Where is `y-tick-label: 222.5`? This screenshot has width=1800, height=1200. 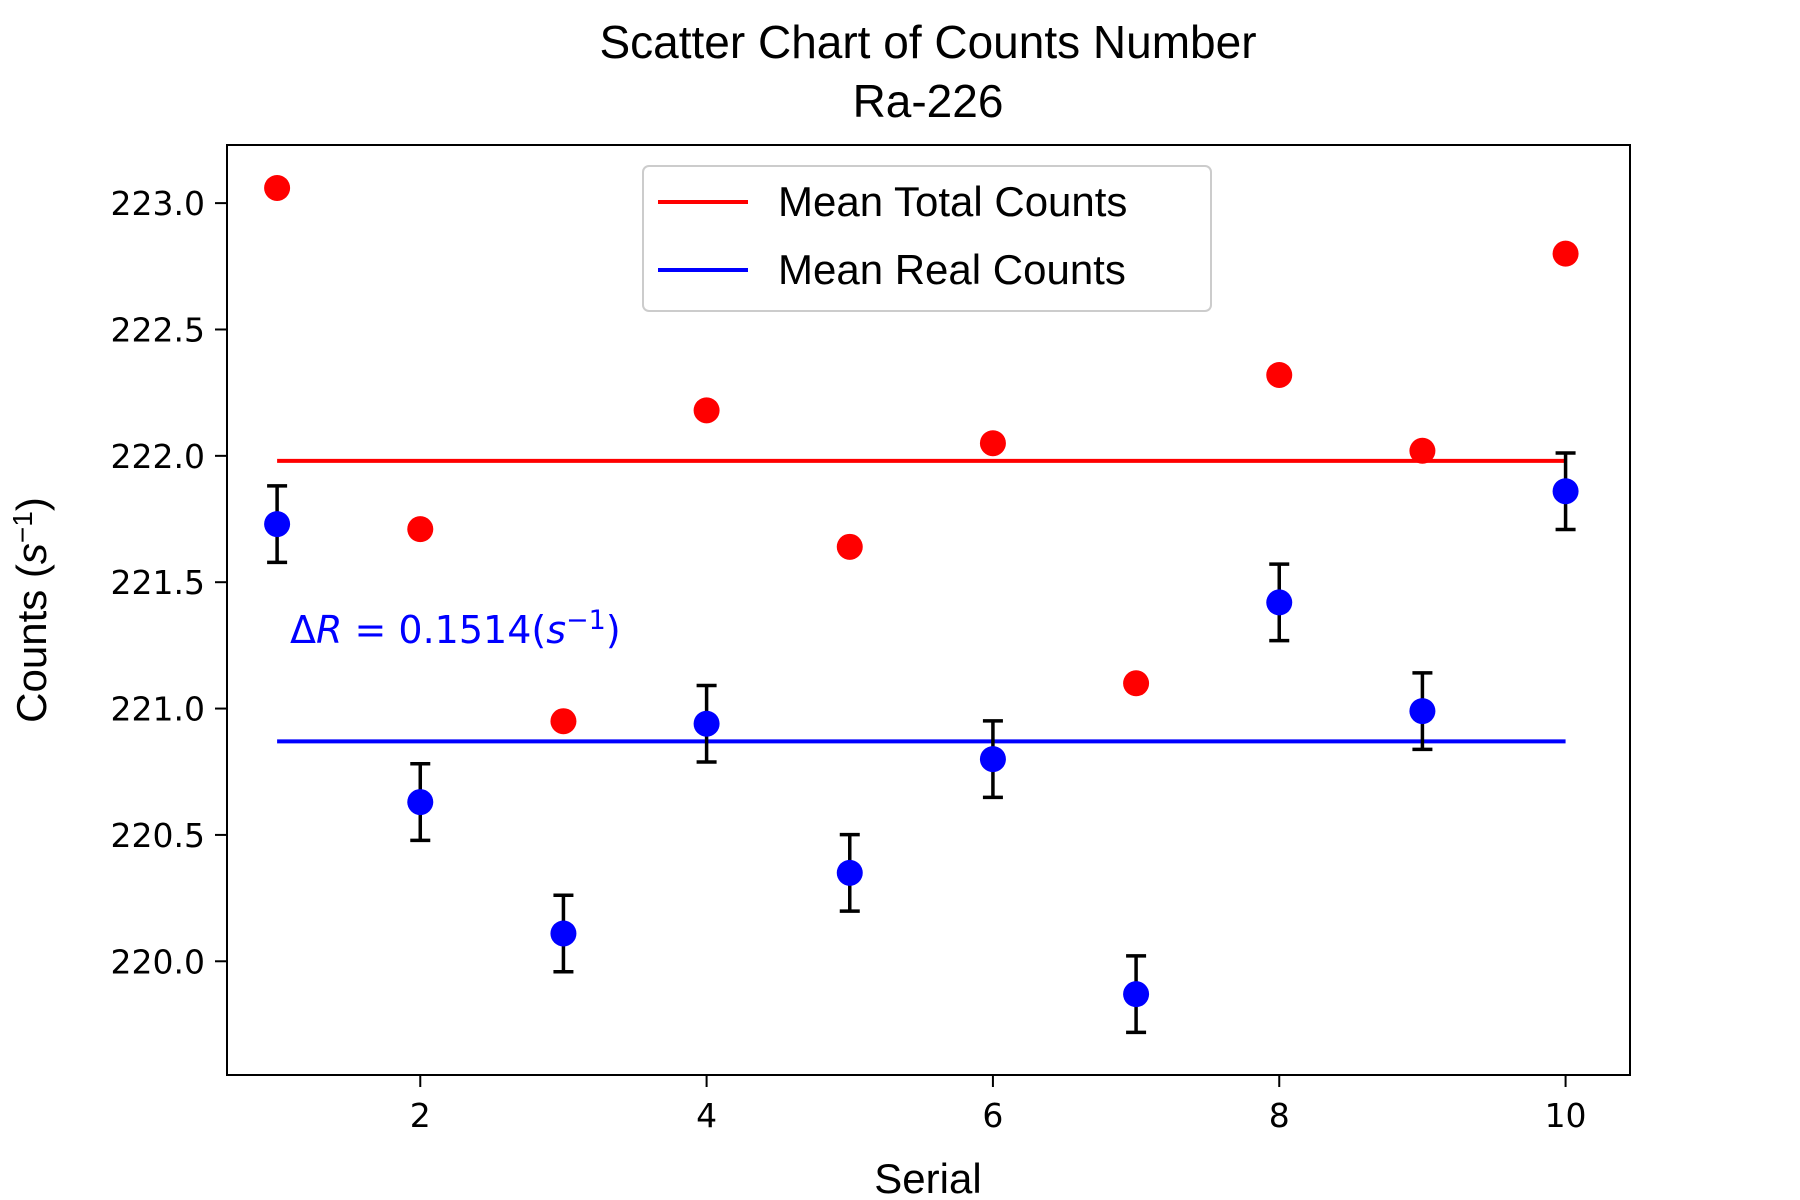
y-tick-label: 222.5 is located at coordinates (158, 329).